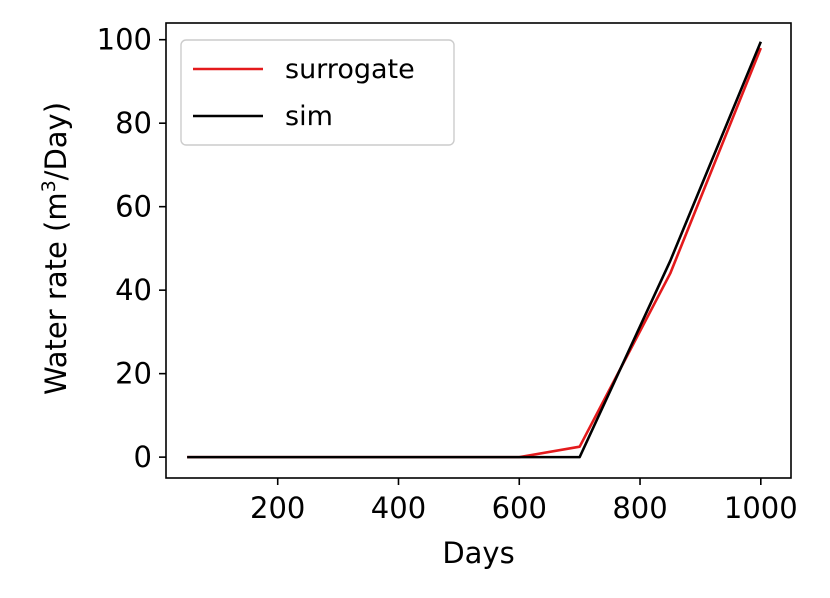  I want to click on y-axis: 0 20 40 60 80 100, so click(131, 248).